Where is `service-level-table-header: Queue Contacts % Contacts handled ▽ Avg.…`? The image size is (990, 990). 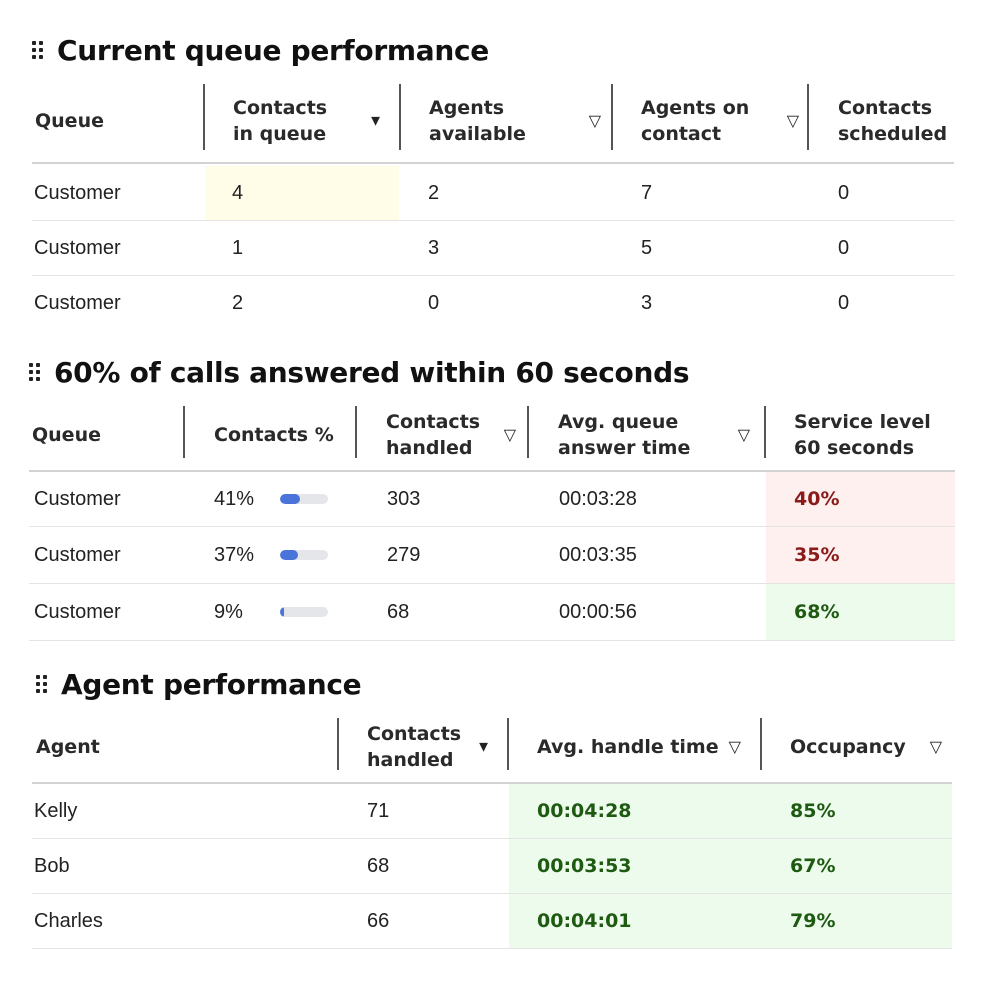 service-level-table-header: Queue Contacts % Contacts handled ▽ Avg.… is located at coordinates (492, 436).